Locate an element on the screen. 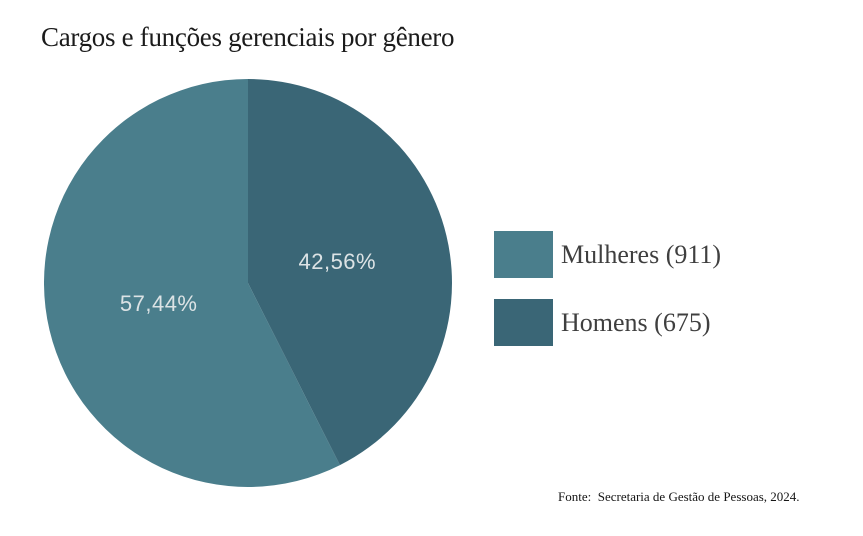 The width and height of the screenshot is (863, 536). legend-item-mulheres: Mulheres (911) is located at coordinates (607, 254).